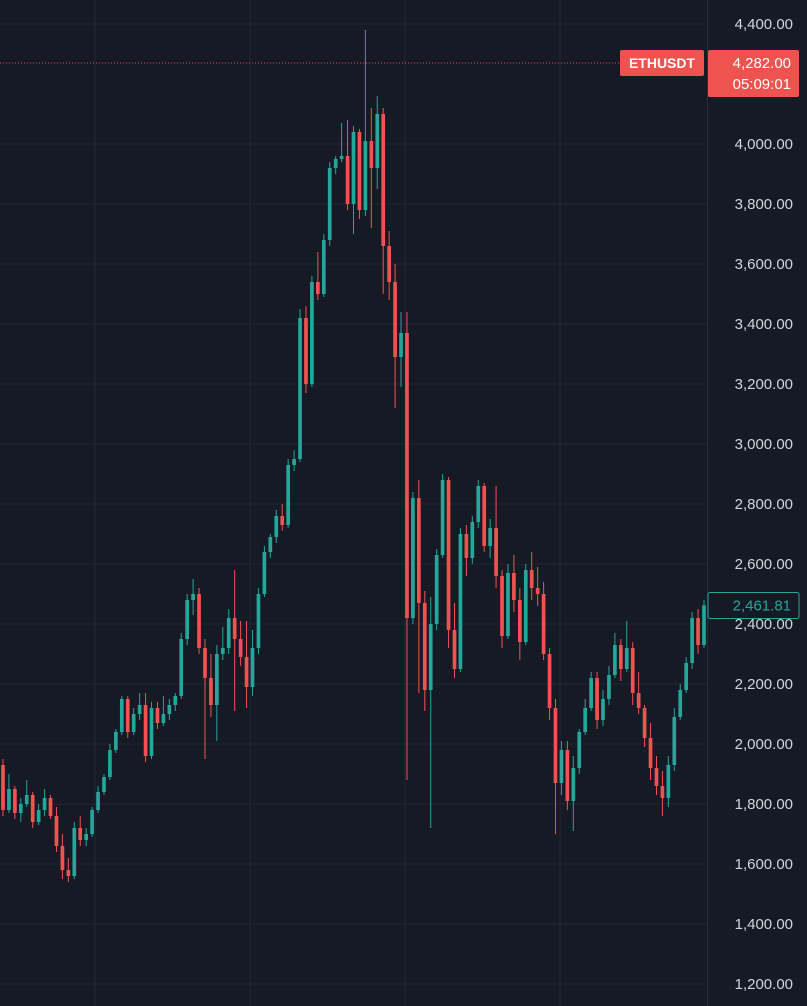 This screenshot has height=1006, width=807. Describe the element at coordinates (764, 684) in the screenshot. I see `y-tick-label: 2,200.00` at that location.